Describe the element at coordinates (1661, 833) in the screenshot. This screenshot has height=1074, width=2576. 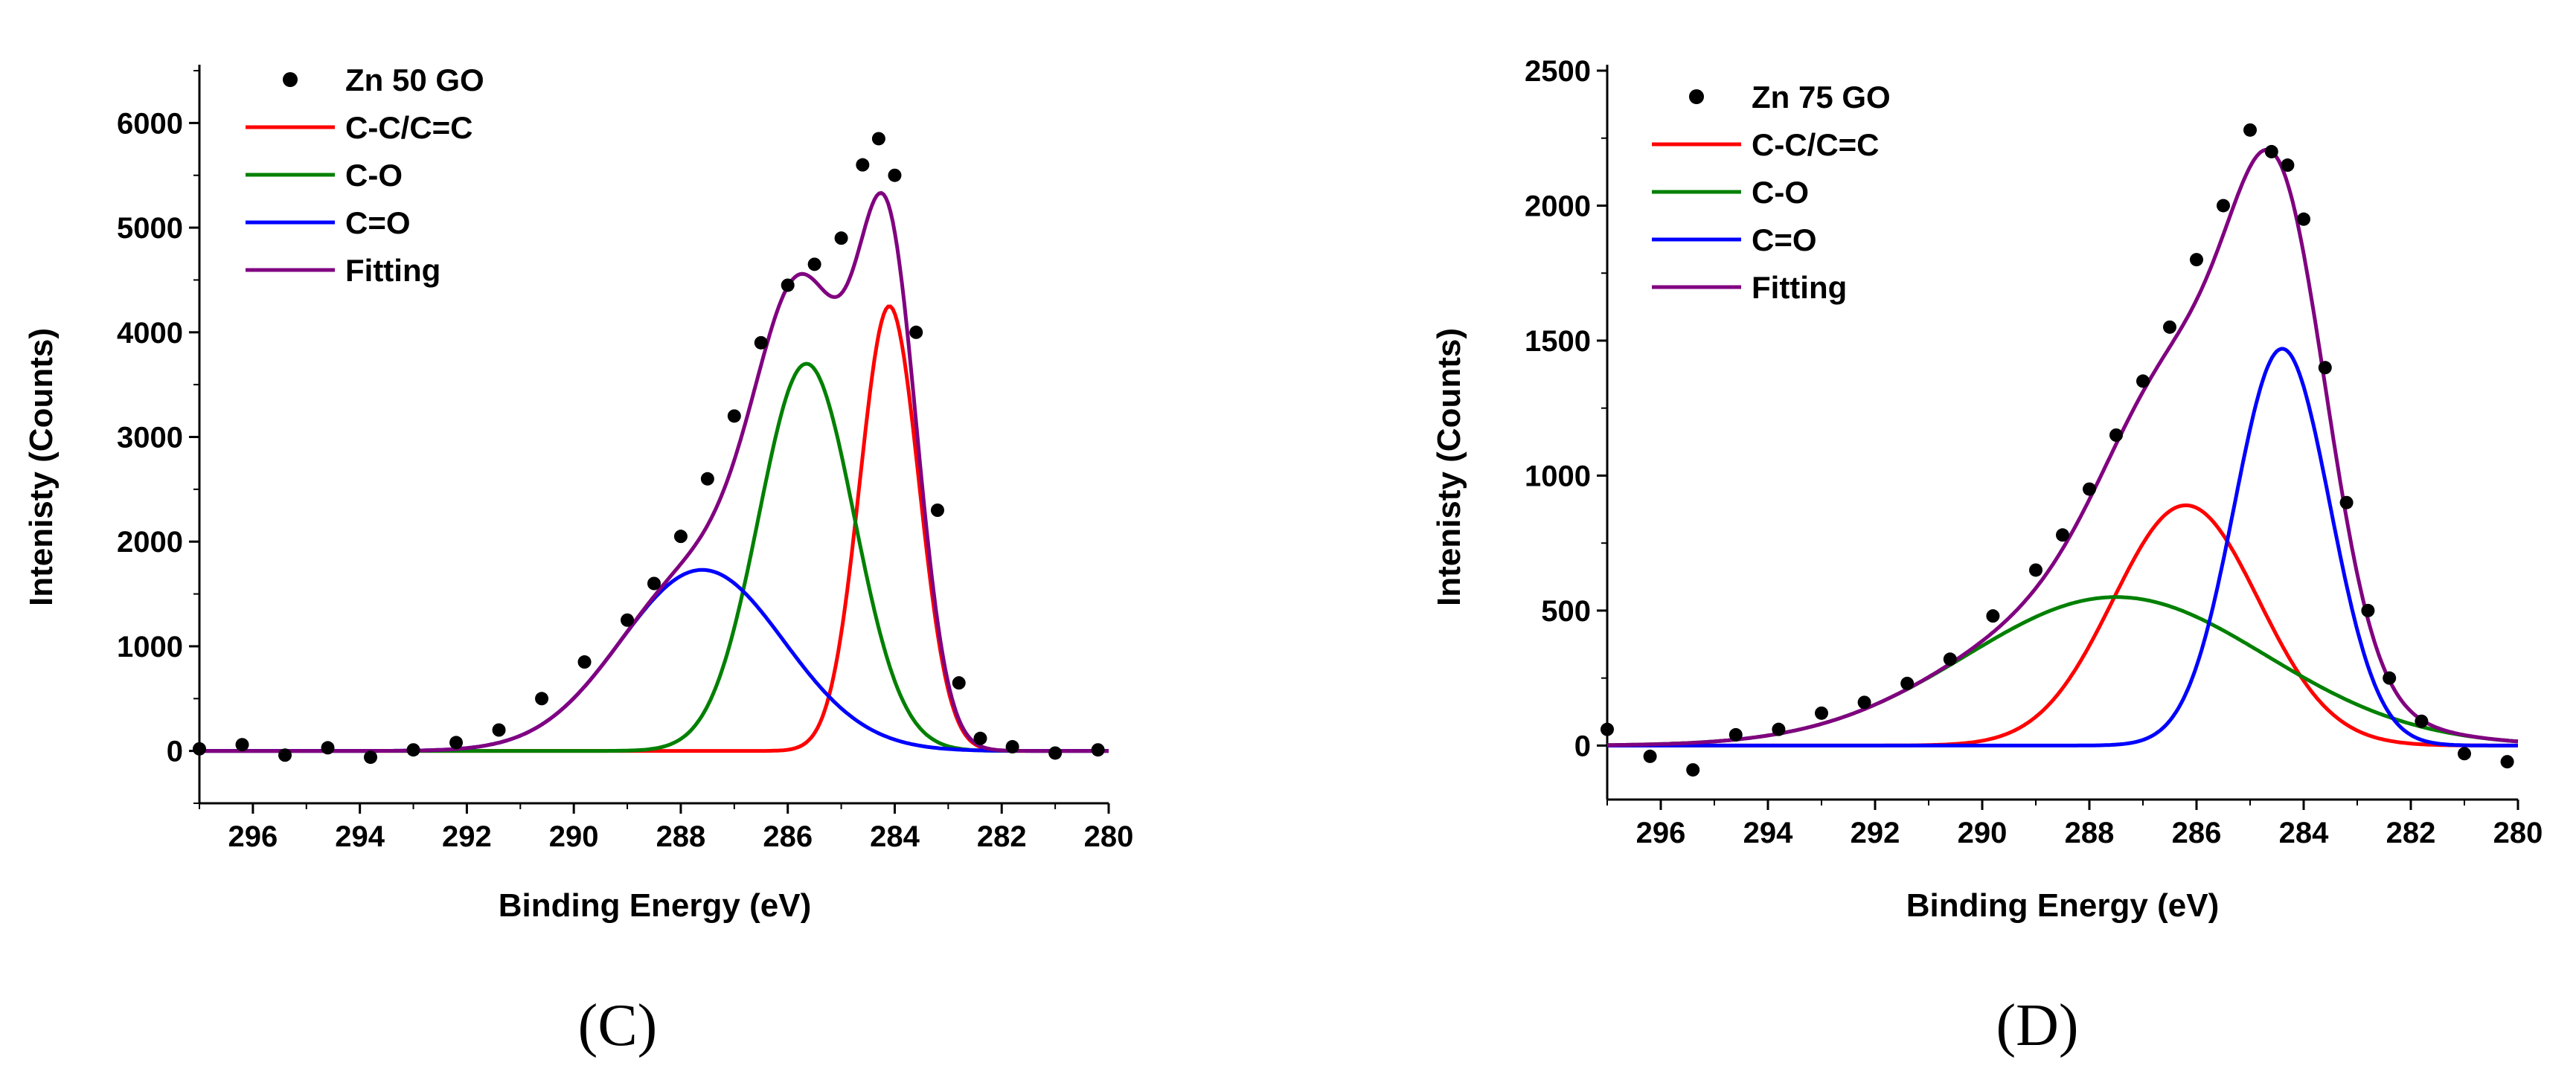
I see `chart-1-x-tick-label: 296` at that location.